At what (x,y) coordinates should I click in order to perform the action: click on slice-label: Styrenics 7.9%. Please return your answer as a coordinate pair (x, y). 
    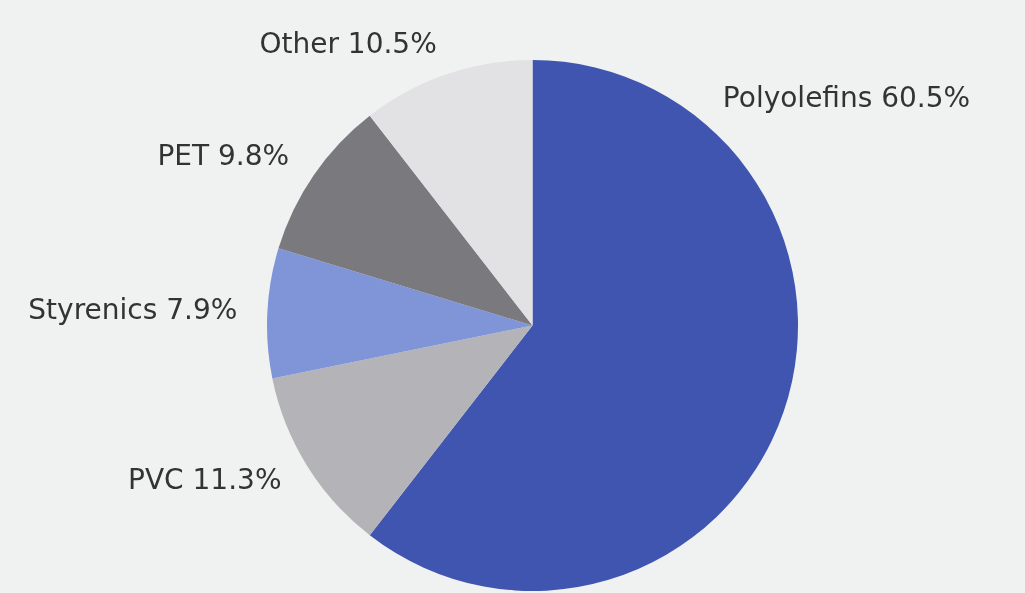
    Looking at the image, I should click on (133, 309).